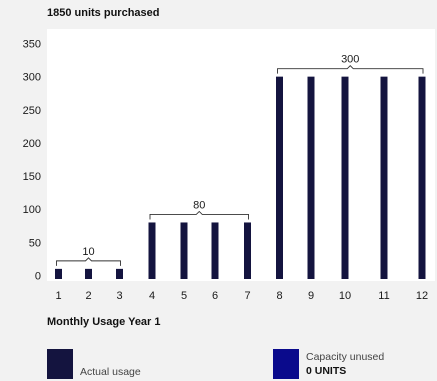 The width and height of the screenshot is (437, 381). I want to click on x-tick-label: 6, so click(215, 296).